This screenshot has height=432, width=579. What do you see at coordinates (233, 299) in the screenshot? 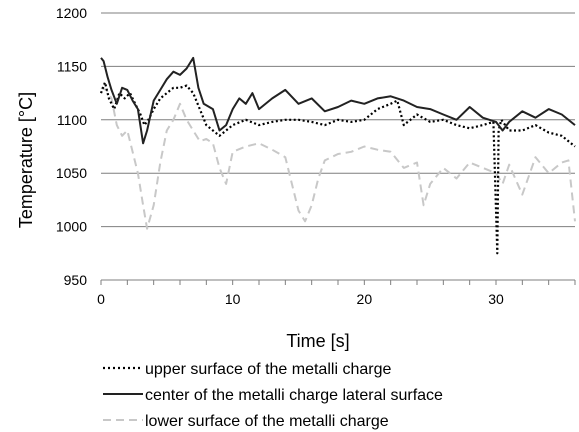
I see `x-tick-label-1: 10` at bounding box center [233, 299].